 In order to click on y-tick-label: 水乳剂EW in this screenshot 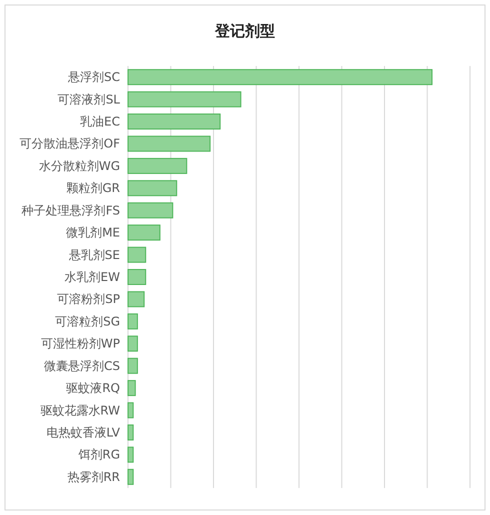, I will do `click(92, 277)`.